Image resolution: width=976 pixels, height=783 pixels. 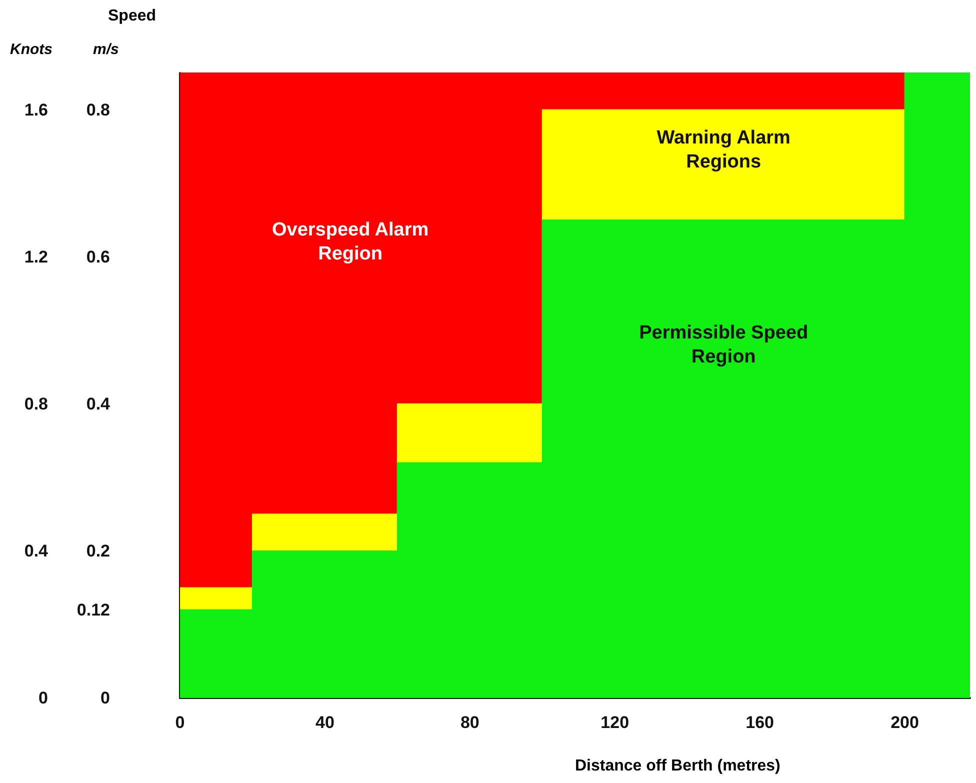 I want to click on x-axis-title: Distance off Berth (metres), so click(x=677, y=766).